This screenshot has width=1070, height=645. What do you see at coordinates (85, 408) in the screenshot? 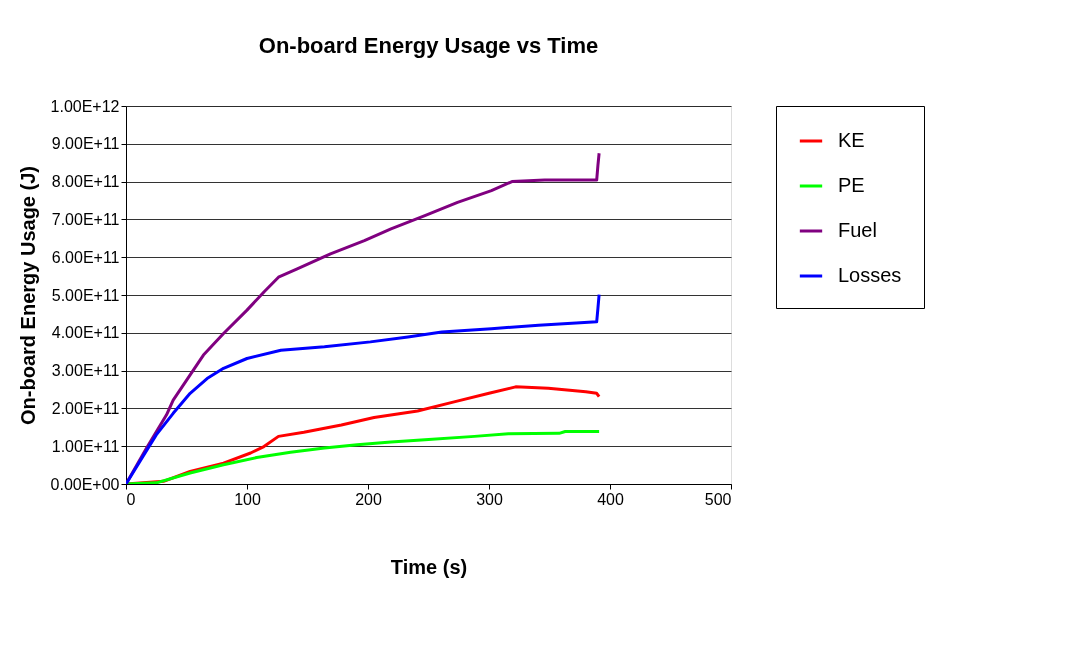
I see `y-tick-label: 2.00E+11` at bounding box center [85, 408].